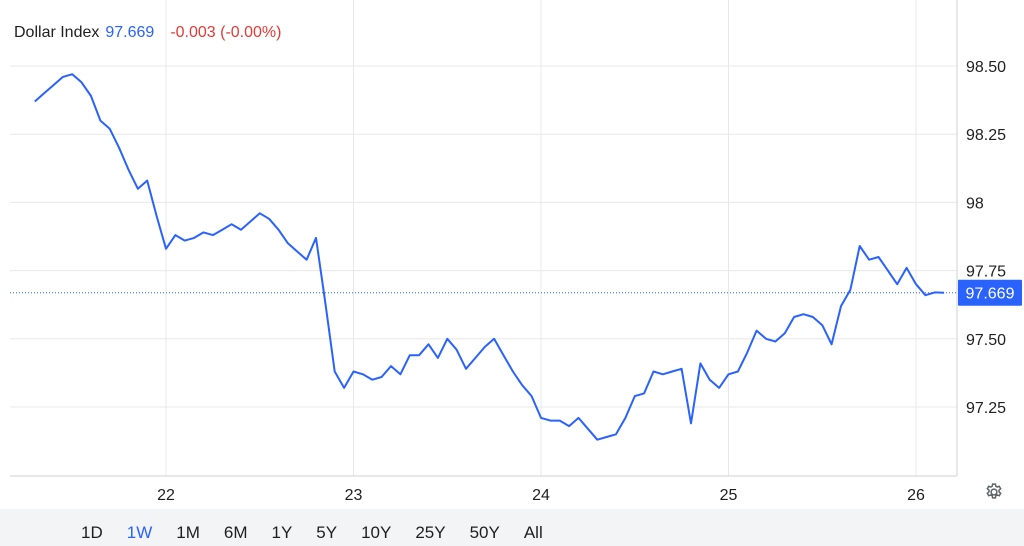 This screenshot has width=1024, height=546. Describe the element at coordinates (235, 532) in the screenshot. I see `range-6m: 6M` at that location.